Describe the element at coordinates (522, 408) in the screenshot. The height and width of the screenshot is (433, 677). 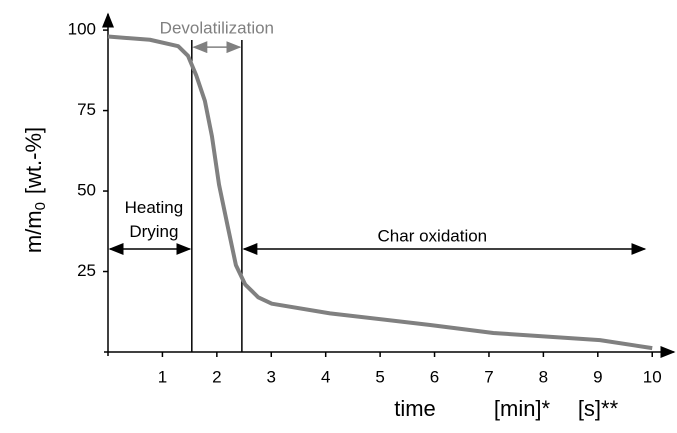
I see `x-axis-unit-min: [min]*` at that location.